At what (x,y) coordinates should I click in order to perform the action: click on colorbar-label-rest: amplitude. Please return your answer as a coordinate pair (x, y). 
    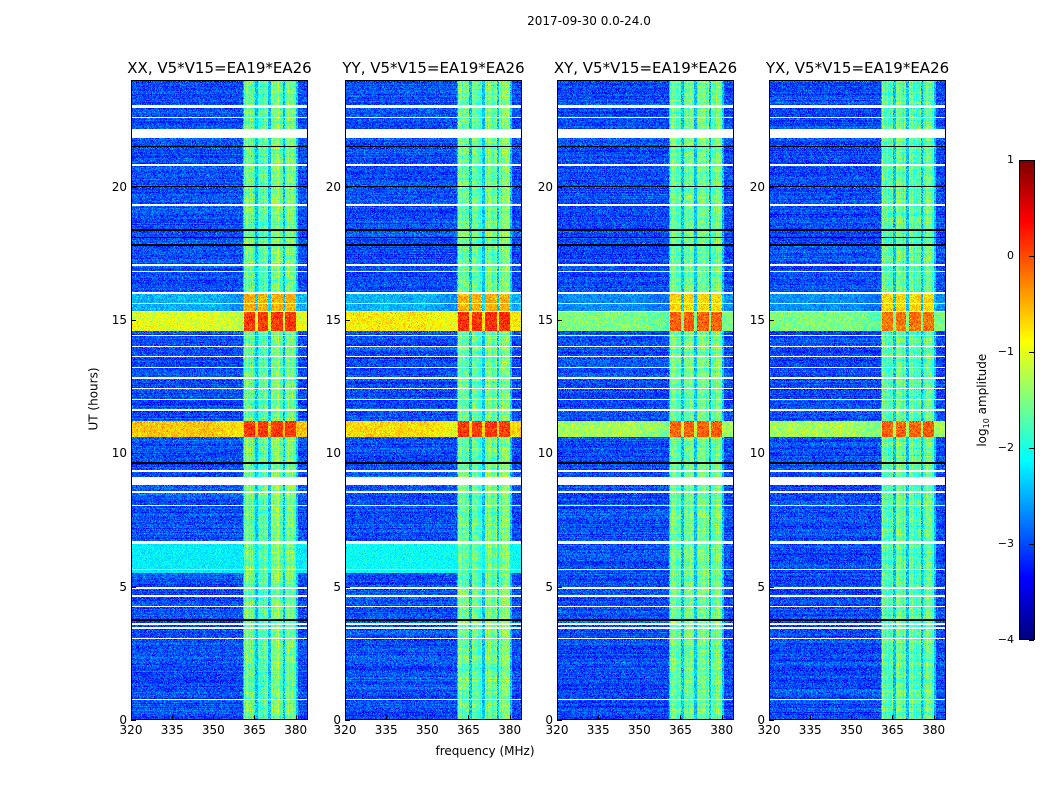
    Looking at the image, I should click on (981, 386).